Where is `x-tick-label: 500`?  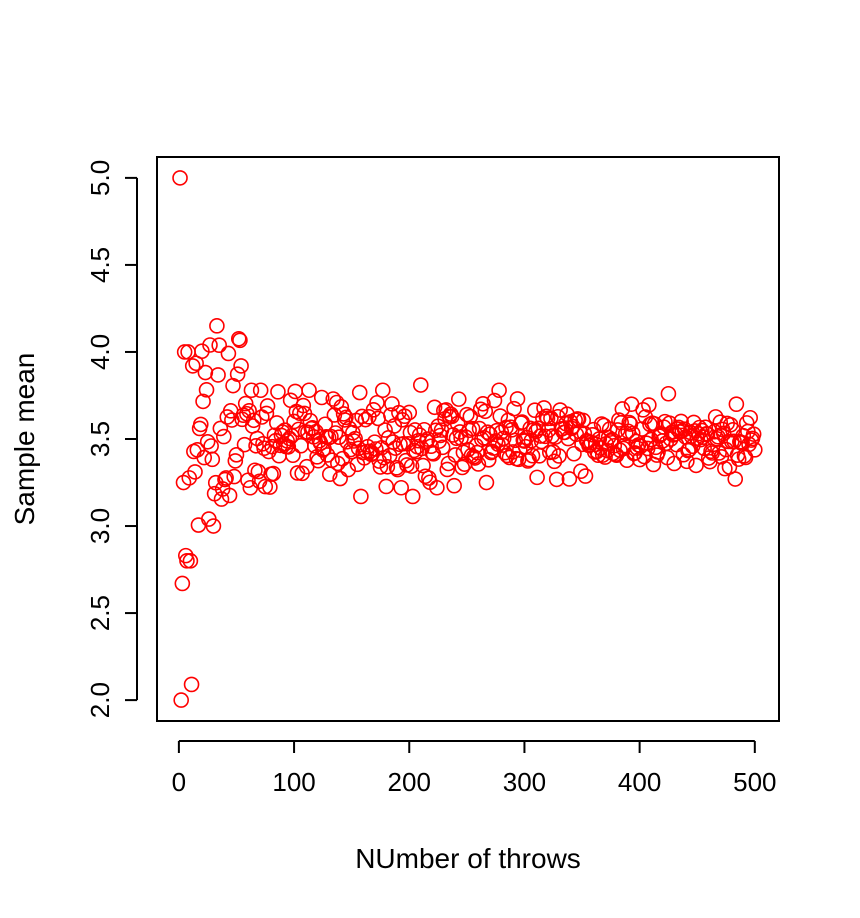 x-tick-label: 500 is located at coordinates (754, 782).